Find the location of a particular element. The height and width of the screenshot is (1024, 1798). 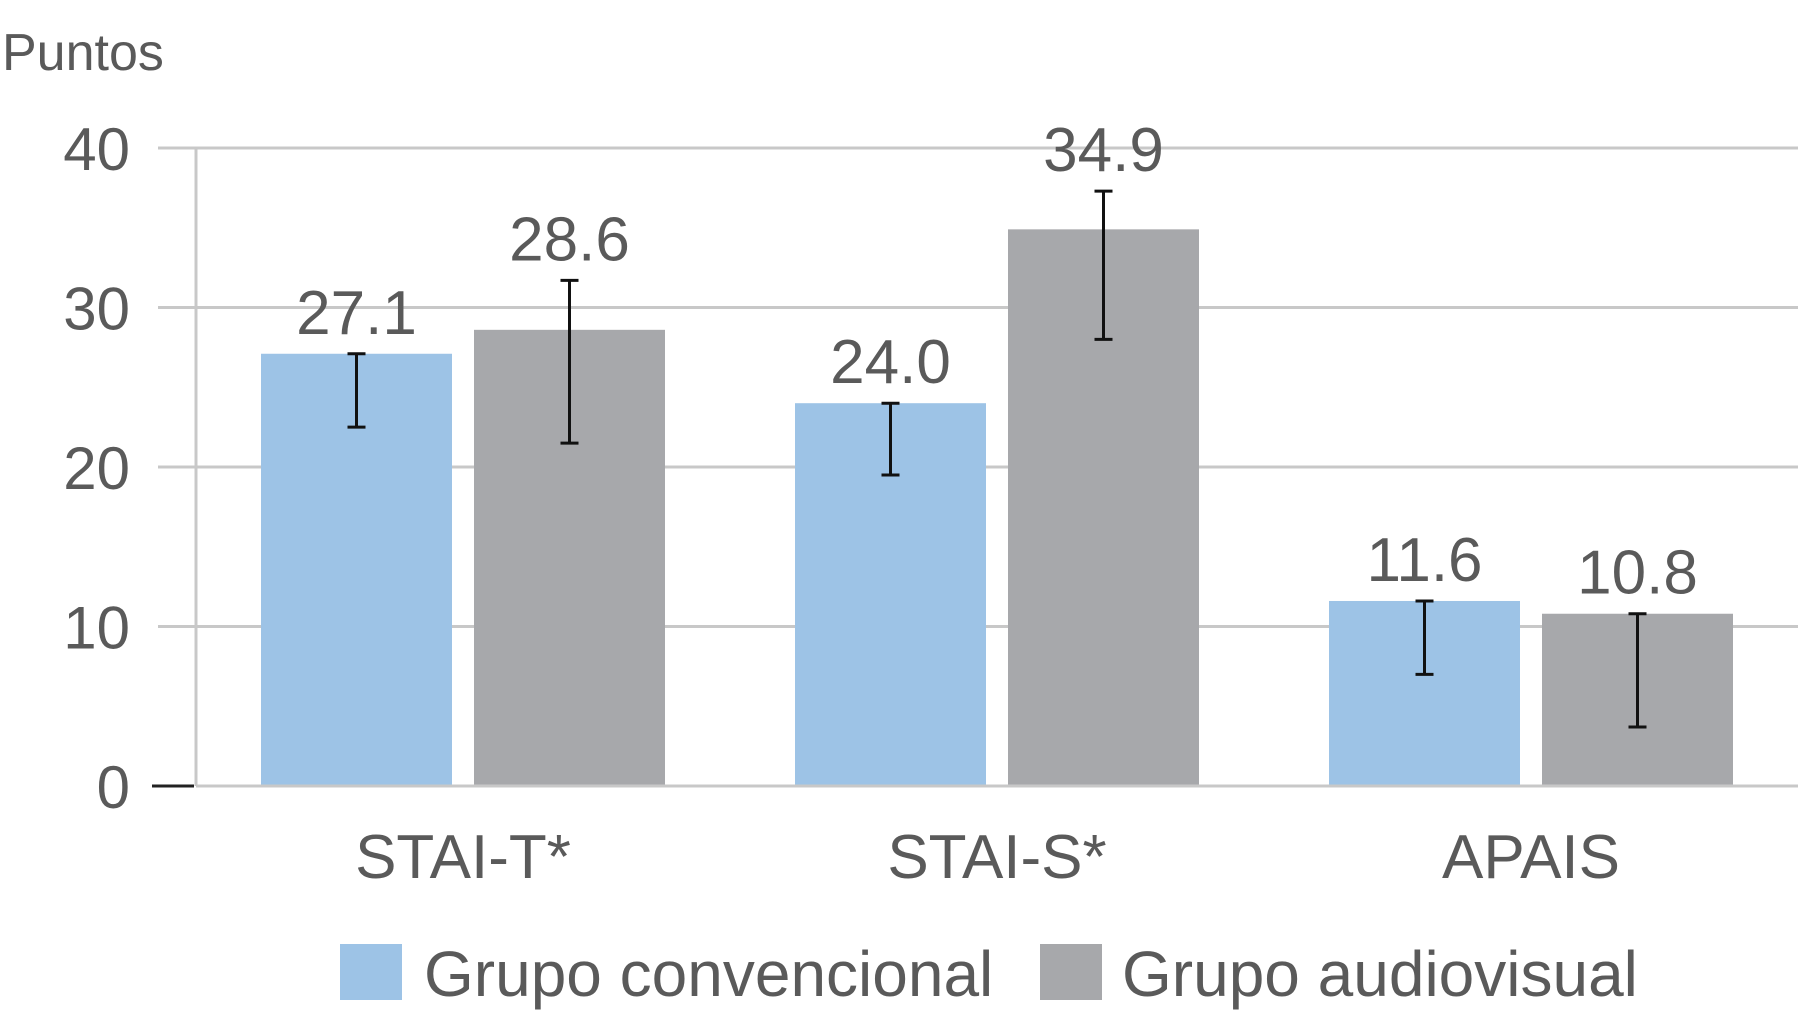

y-tick-label: 10 is located at coordinates (96, 628).